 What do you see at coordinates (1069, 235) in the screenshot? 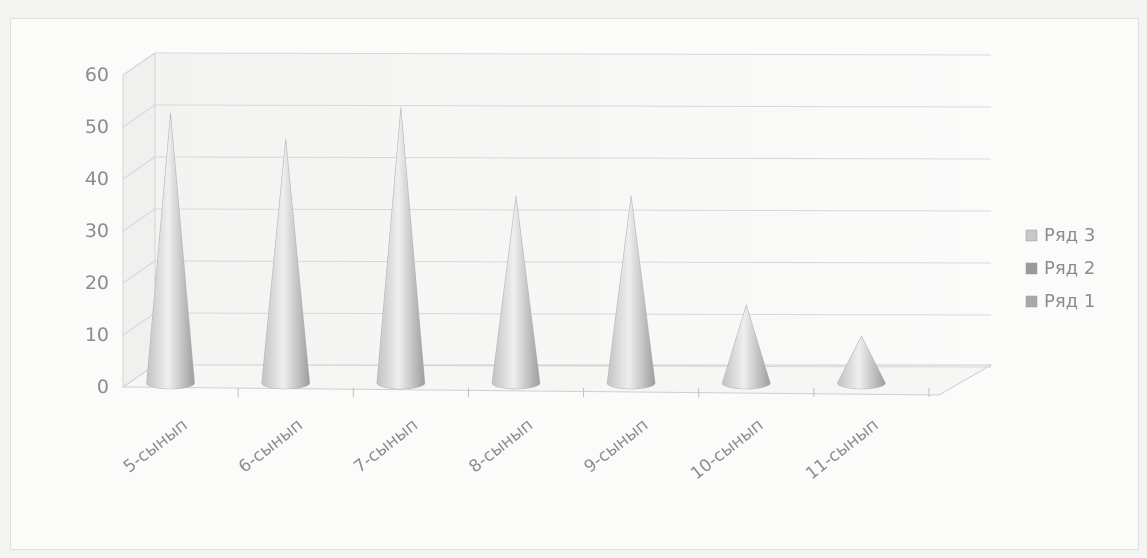
I see `legend-label: Ряд 3` at bounding box center [1069, 235].